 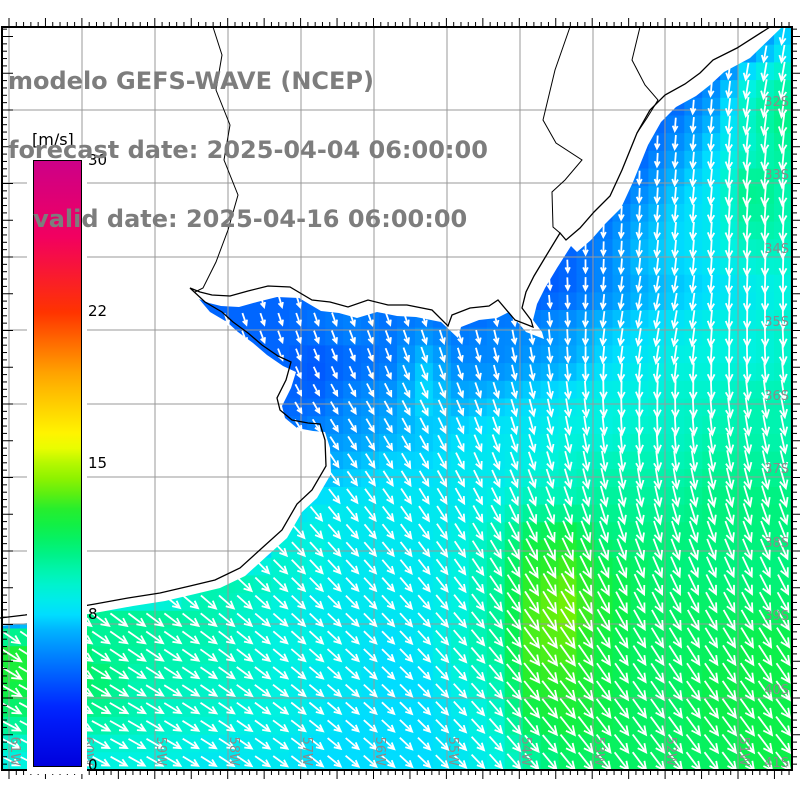 I want to click on valid-date: valid date: 2025-04-16 06:00:00, so click(x=238, y=219).